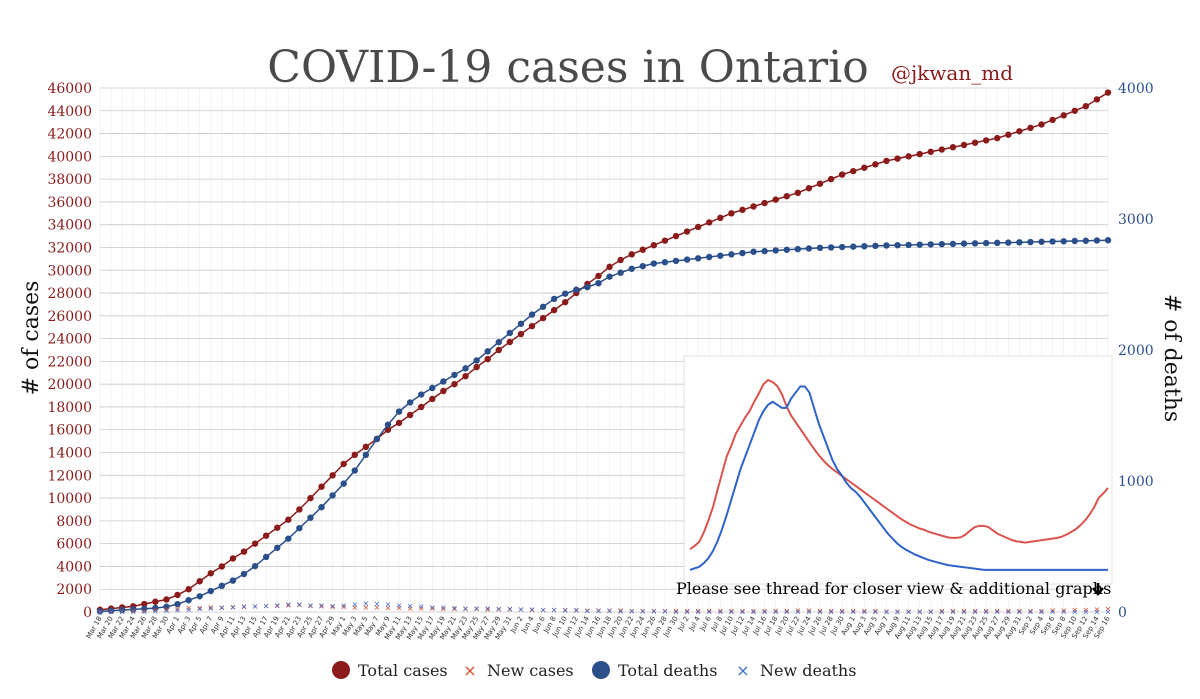 This screenshot has width=1200, height=699. What do you see at coordinates (530, 670) in the screenshot?
I see `legend-new-cases: New cases` at bounding box center [530, 670].